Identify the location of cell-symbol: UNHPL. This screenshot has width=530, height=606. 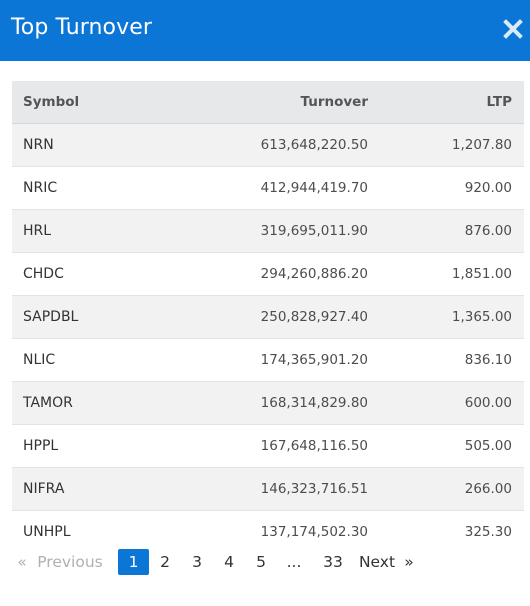
(94, 526).